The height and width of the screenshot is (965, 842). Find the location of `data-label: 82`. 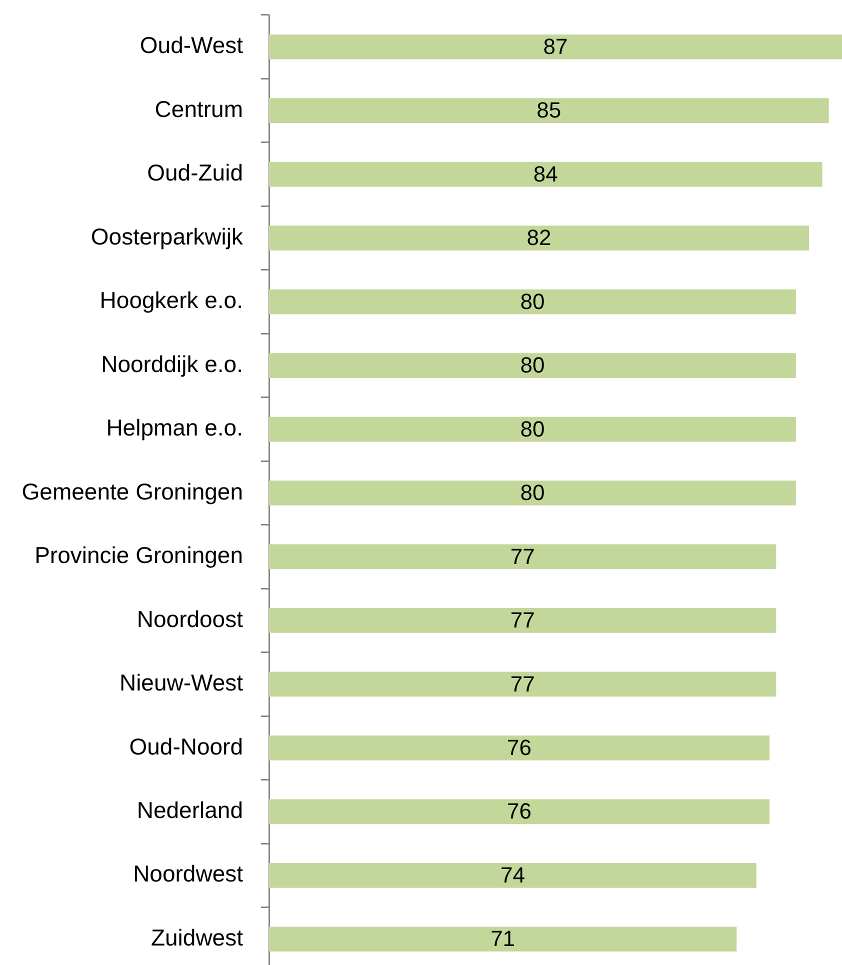

data-label: 82 is located at coordinates (539, 237).